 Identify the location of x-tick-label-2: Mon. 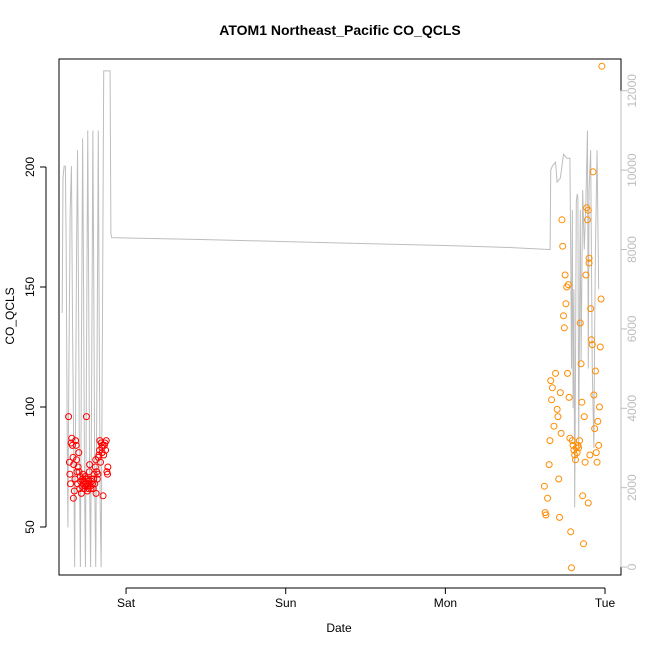
(445, 603).